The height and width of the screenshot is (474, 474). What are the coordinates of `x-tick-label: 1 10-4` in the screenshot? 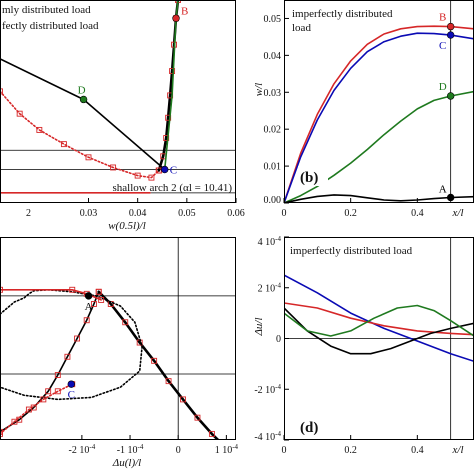 It's located at (227, 449).